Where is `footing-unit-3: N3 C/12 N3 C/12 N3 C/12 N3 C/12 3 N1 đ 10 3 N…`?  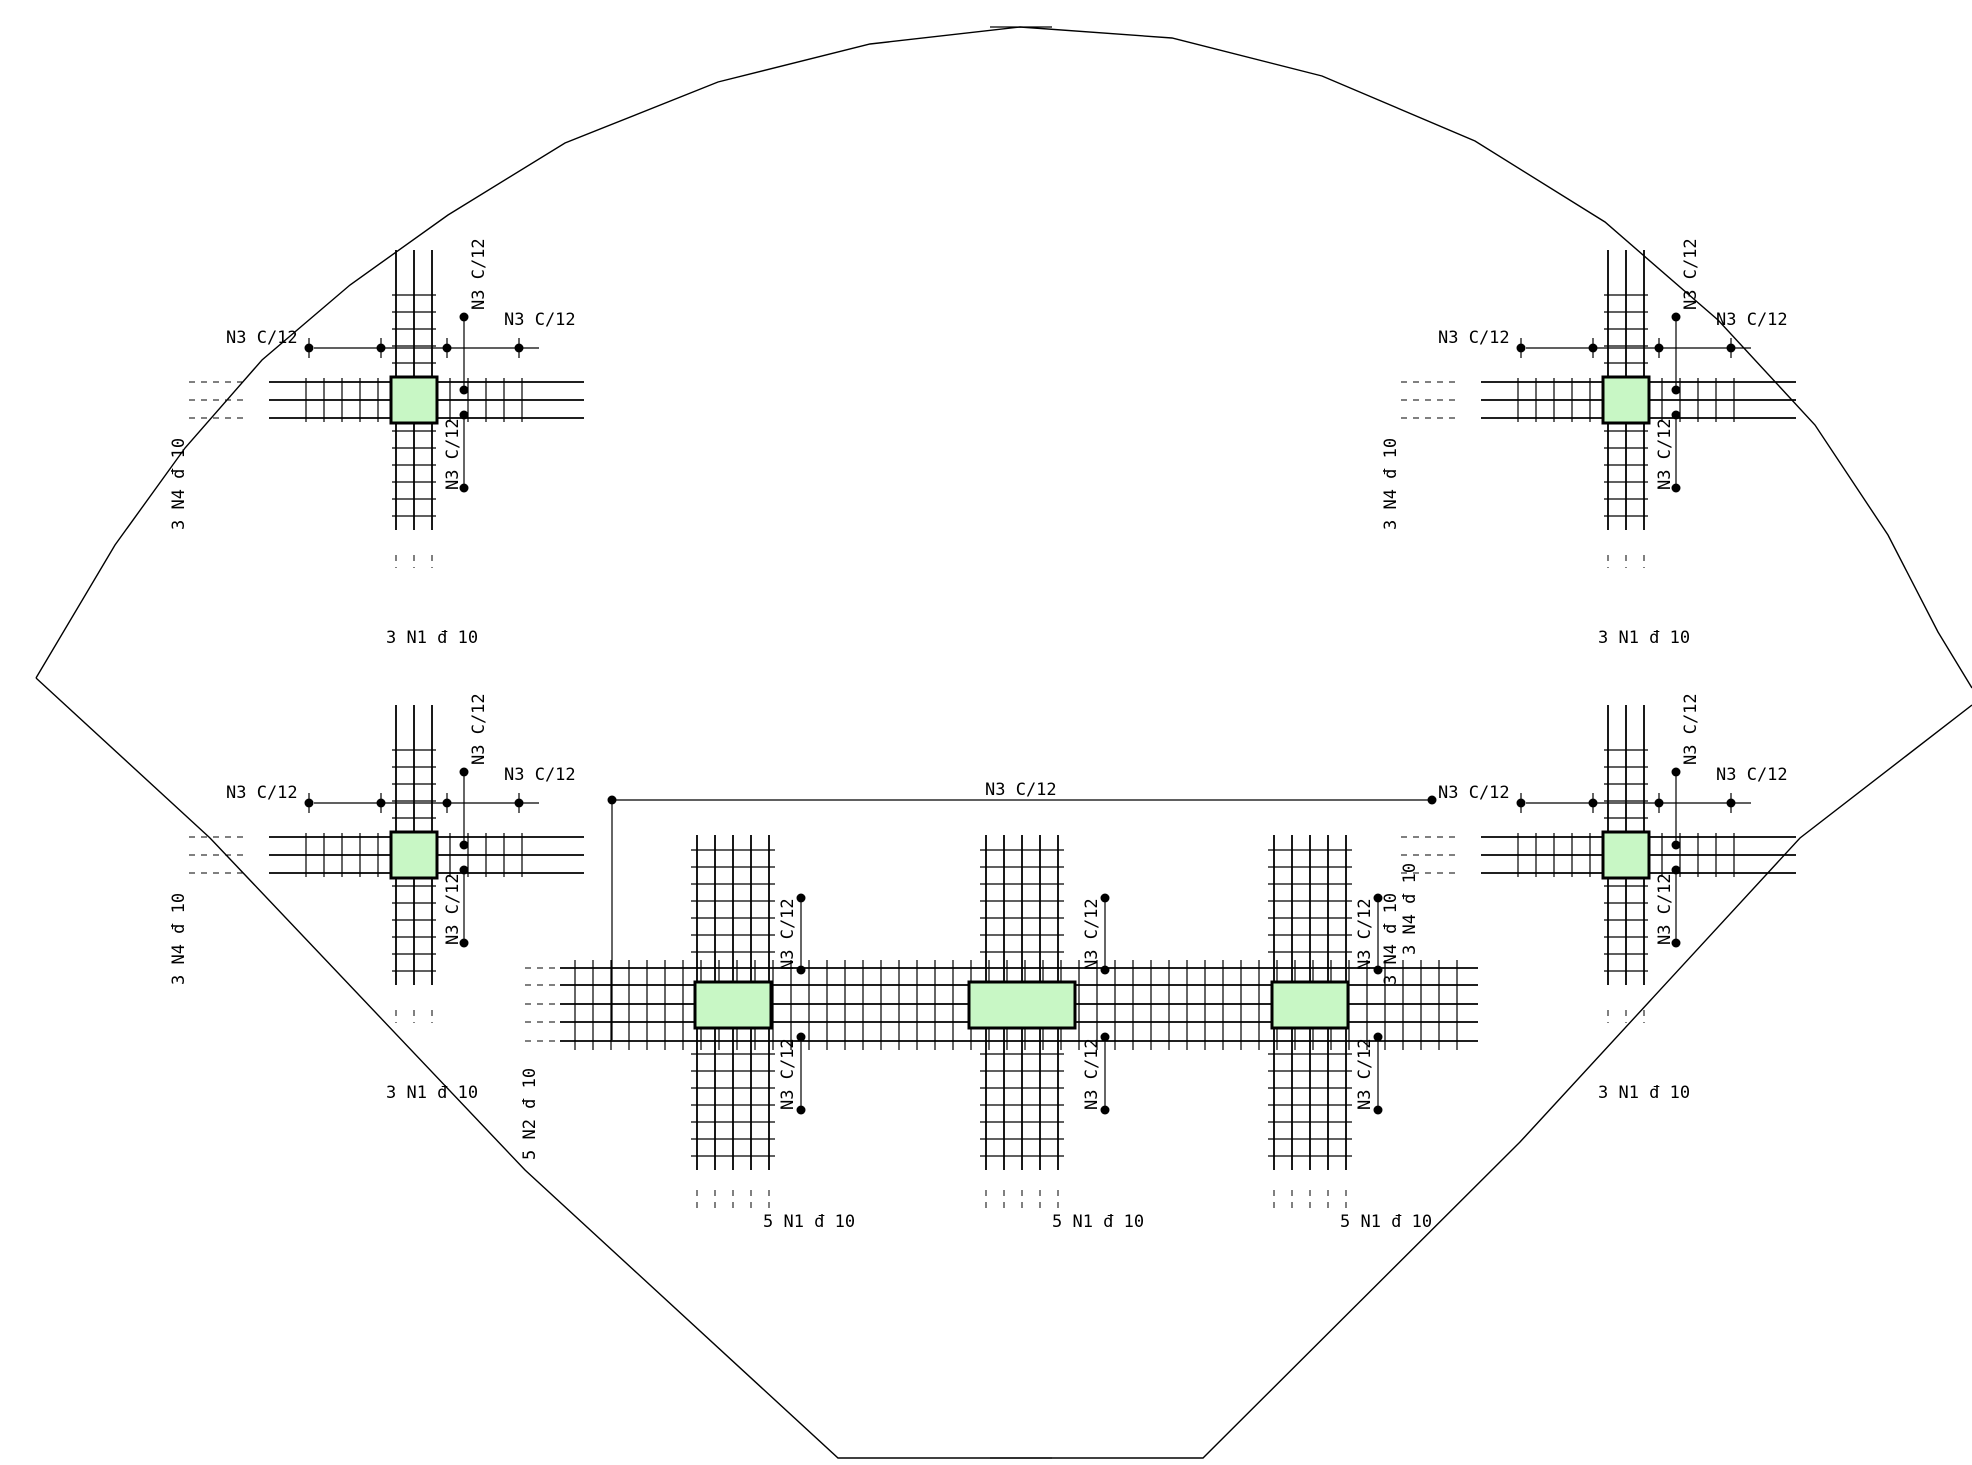 footing-unit-3: N3 C/12 N3 C/12 N3 C/12 N3 C/12 3 N1 đ 10 3 N… is located at coordinates (376, 898).